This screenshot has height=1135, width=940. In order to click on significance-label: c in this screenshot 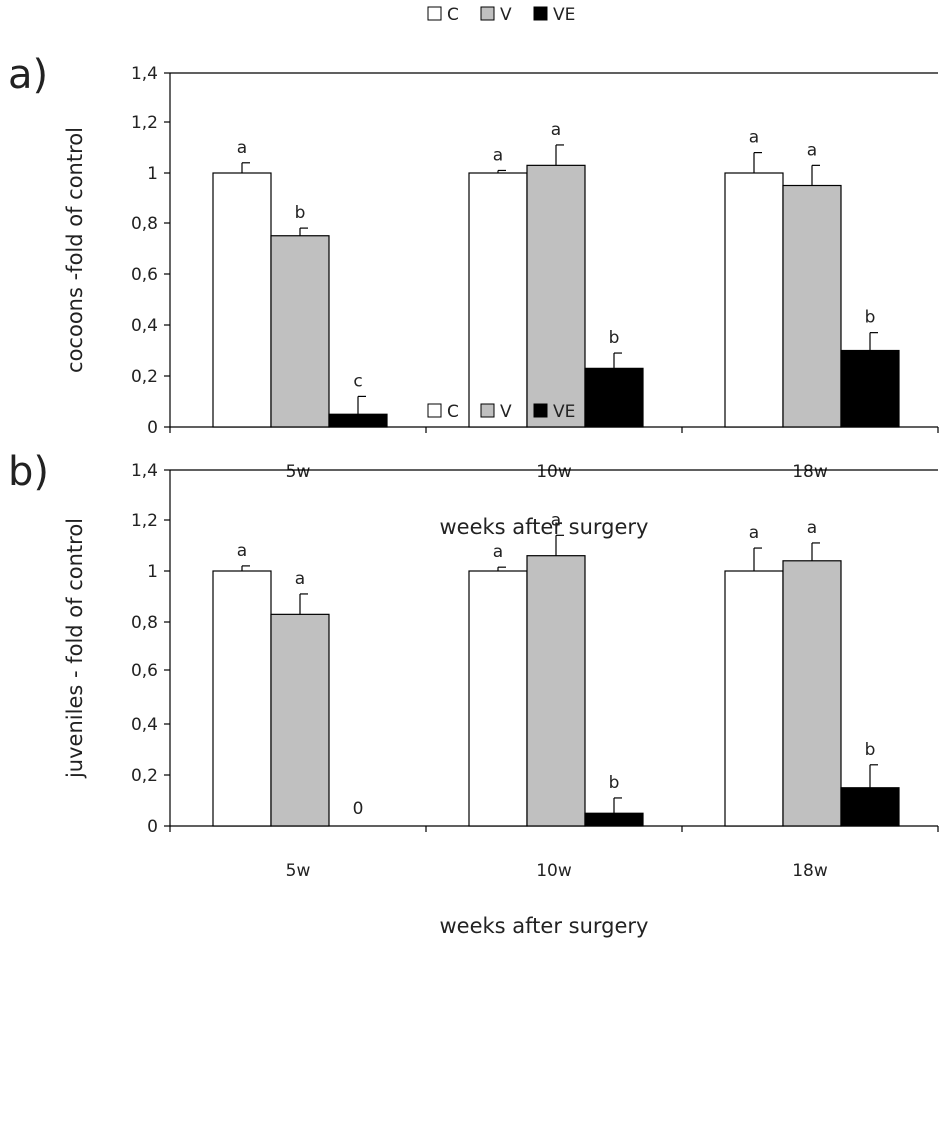, I will do `click(357, 381)`.